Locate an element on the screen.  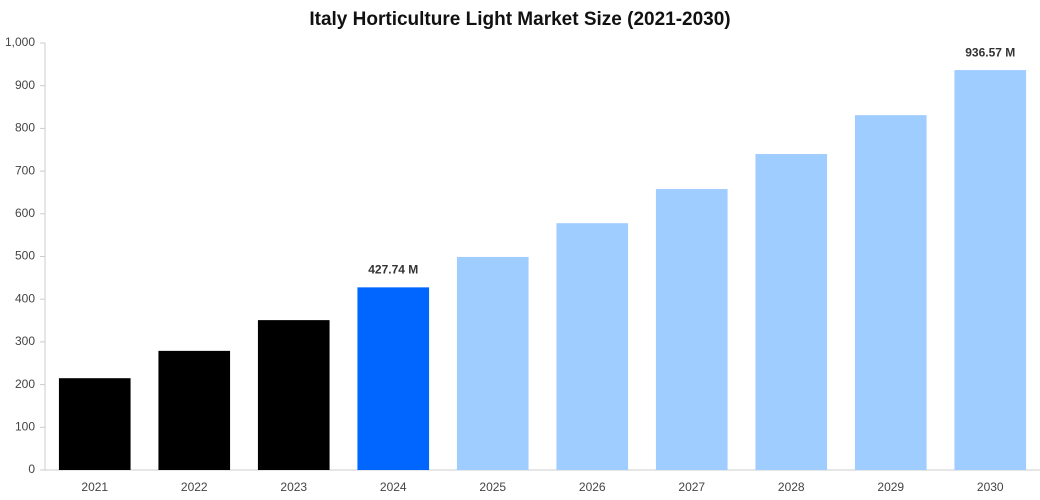
y-tick-label: 500 is located at coordinates (25, 256).